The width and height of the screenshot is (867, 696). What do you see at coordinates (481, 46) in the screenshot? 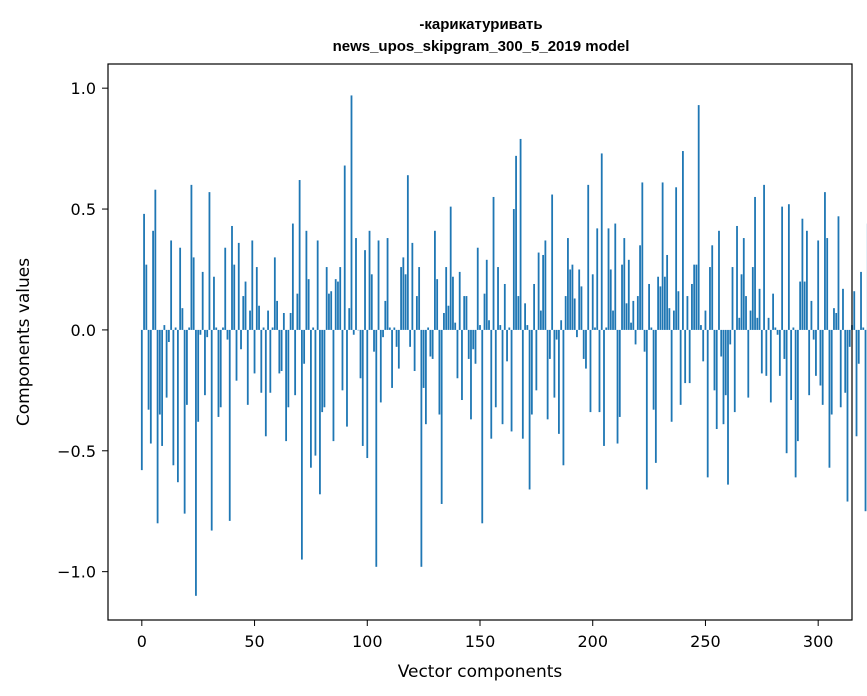
I see `chart-title-line-2: news_upos_skipgram_300_5_2019 model` at bounding box center [481, 46].